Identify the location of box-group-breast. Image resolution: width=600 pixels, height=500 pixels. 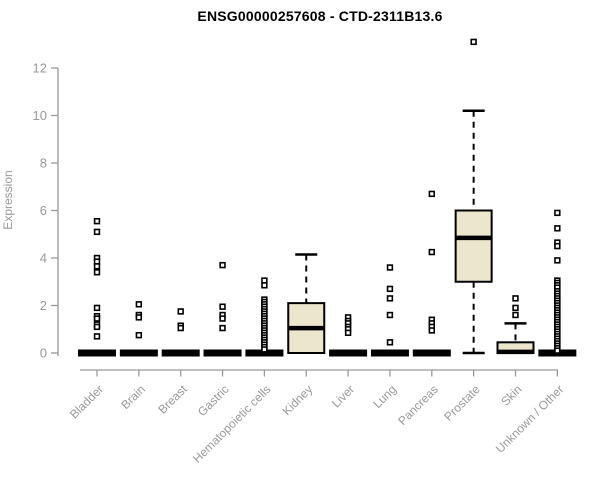
(180, 332).